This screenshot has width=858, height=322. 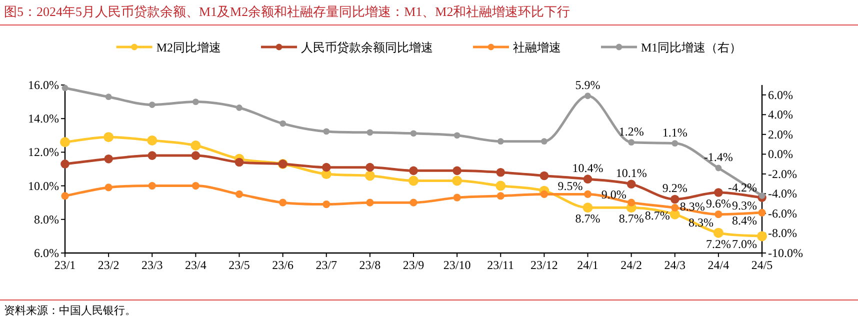 I want to click on legend-label: 社融增速, so click(x=537, y=47).